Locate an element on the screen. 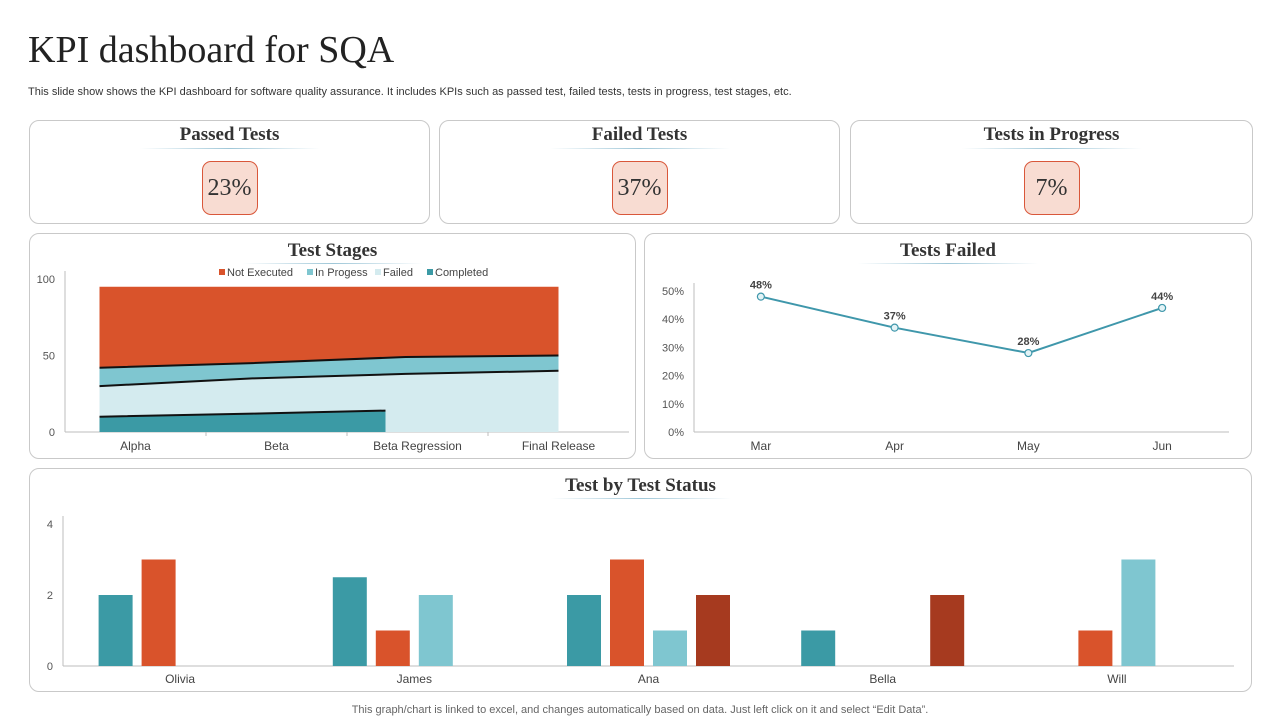  chart-title: Test Stages is located at coordinates (332, 250).